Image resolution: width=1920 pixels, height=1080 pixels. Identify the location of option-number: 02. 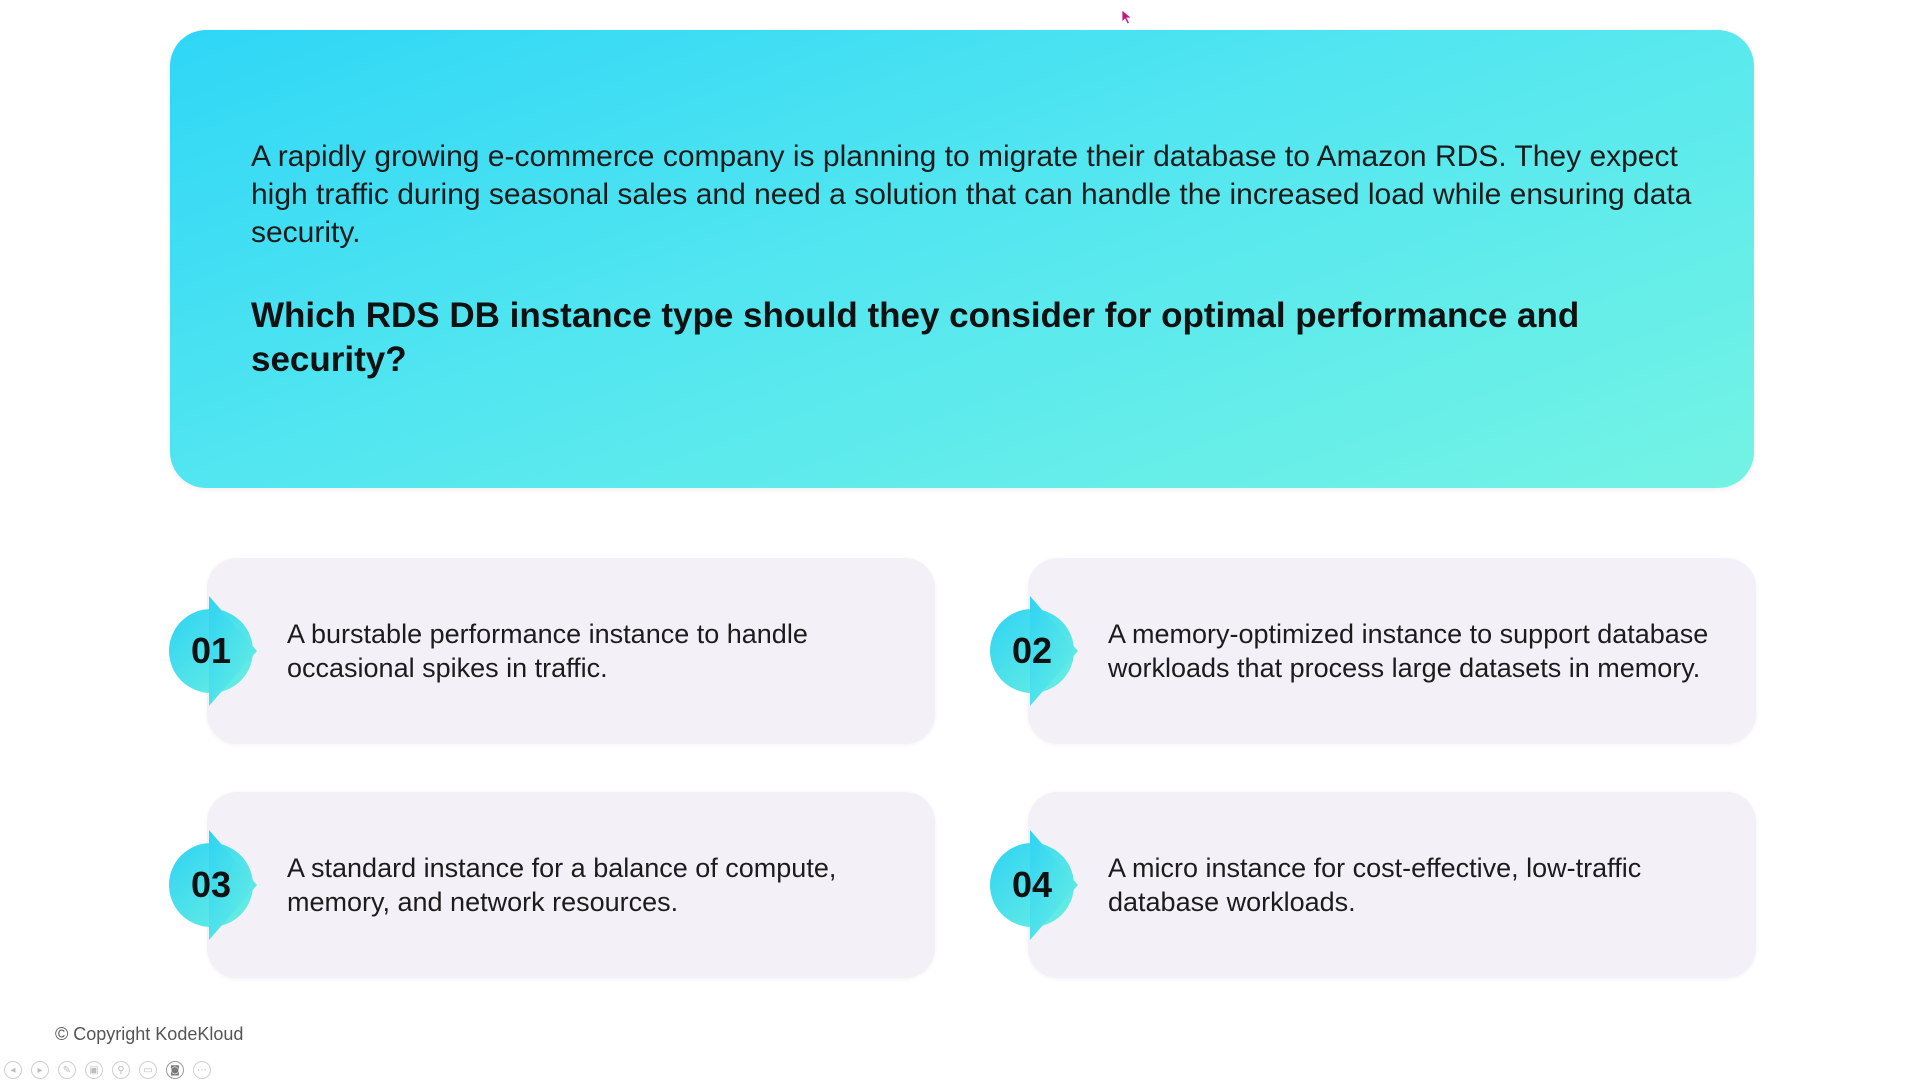
(1032, 650).